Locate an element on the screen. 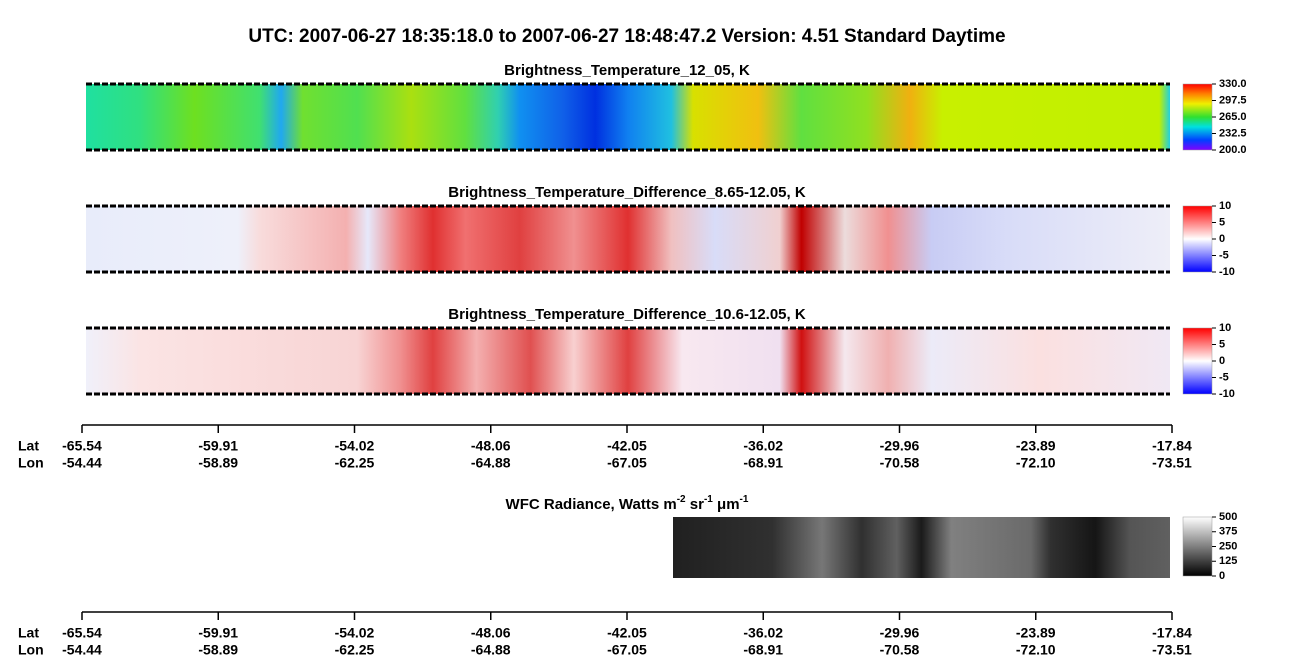 This screenshot has height=667, width=1300. colorbar-label: 375 is located at coordinates (1228, 532).